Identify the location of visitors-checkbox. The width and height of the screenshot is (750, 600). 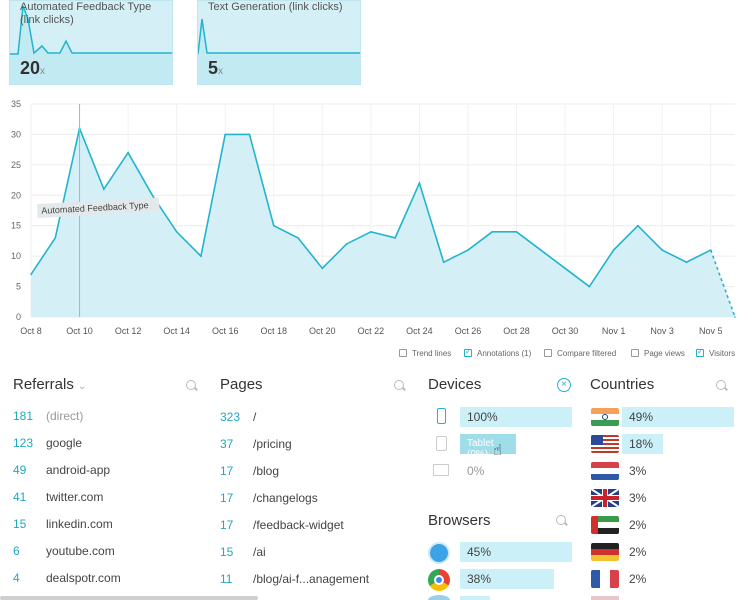
(700, 352).